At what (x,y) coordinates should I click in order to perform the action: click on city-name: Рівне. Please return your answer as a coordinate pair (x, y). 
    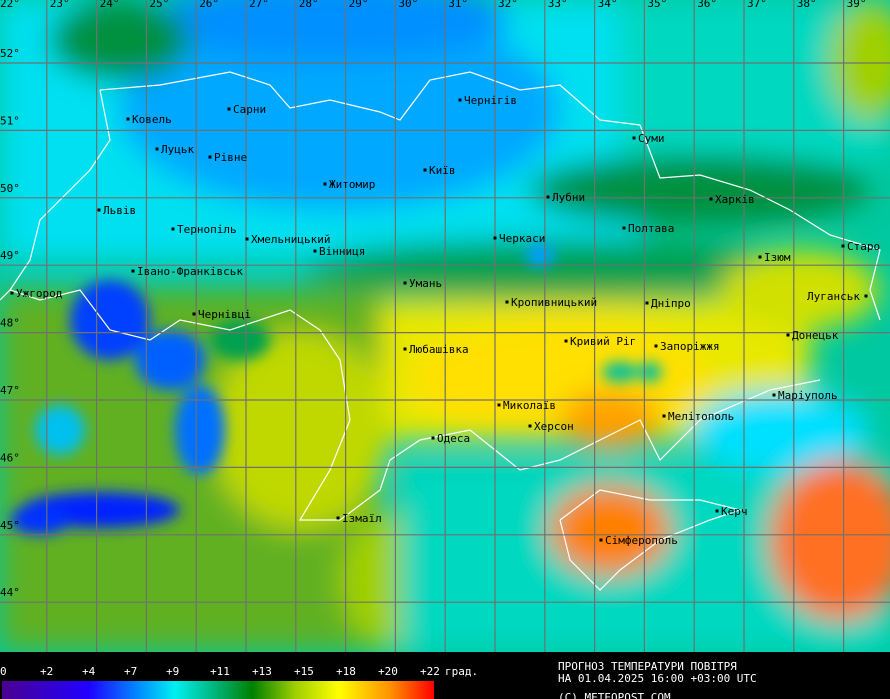
    Looking at the image, I should click on (230, 157).